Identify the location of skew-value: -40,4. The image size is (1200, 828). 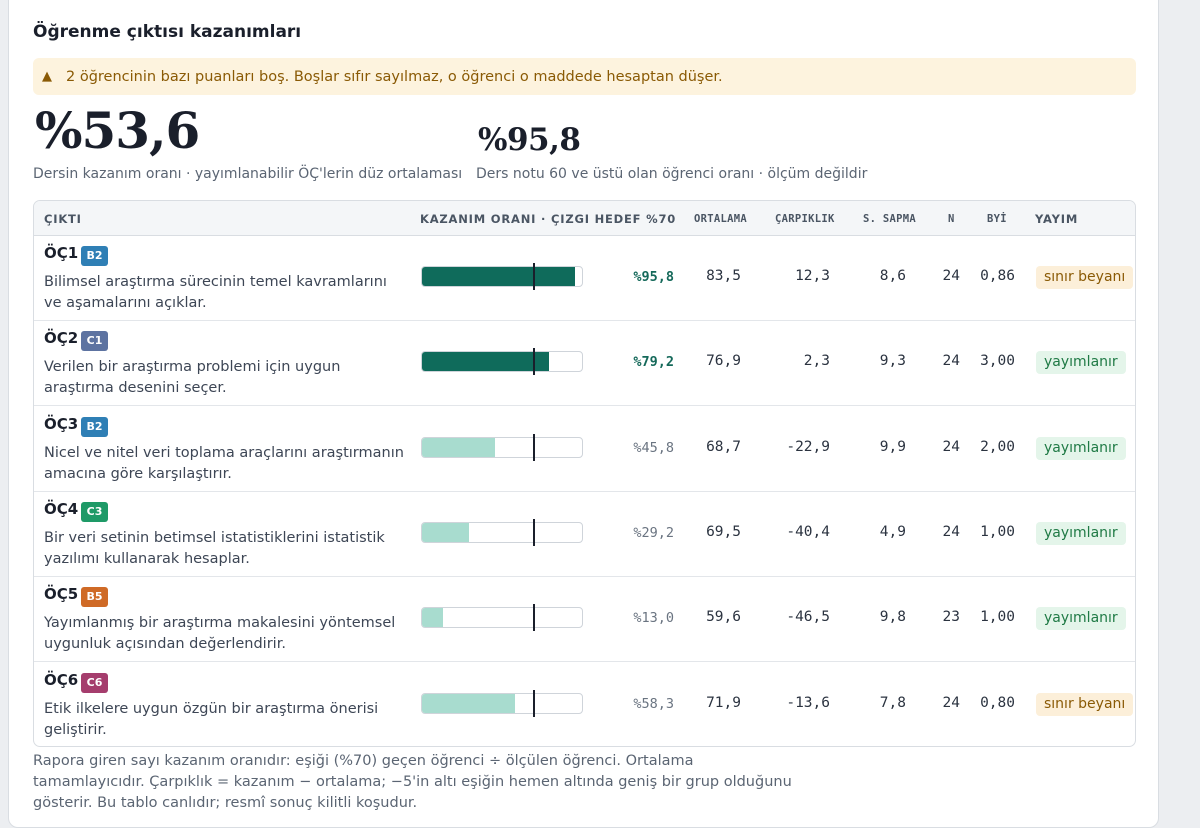
(808, 532).